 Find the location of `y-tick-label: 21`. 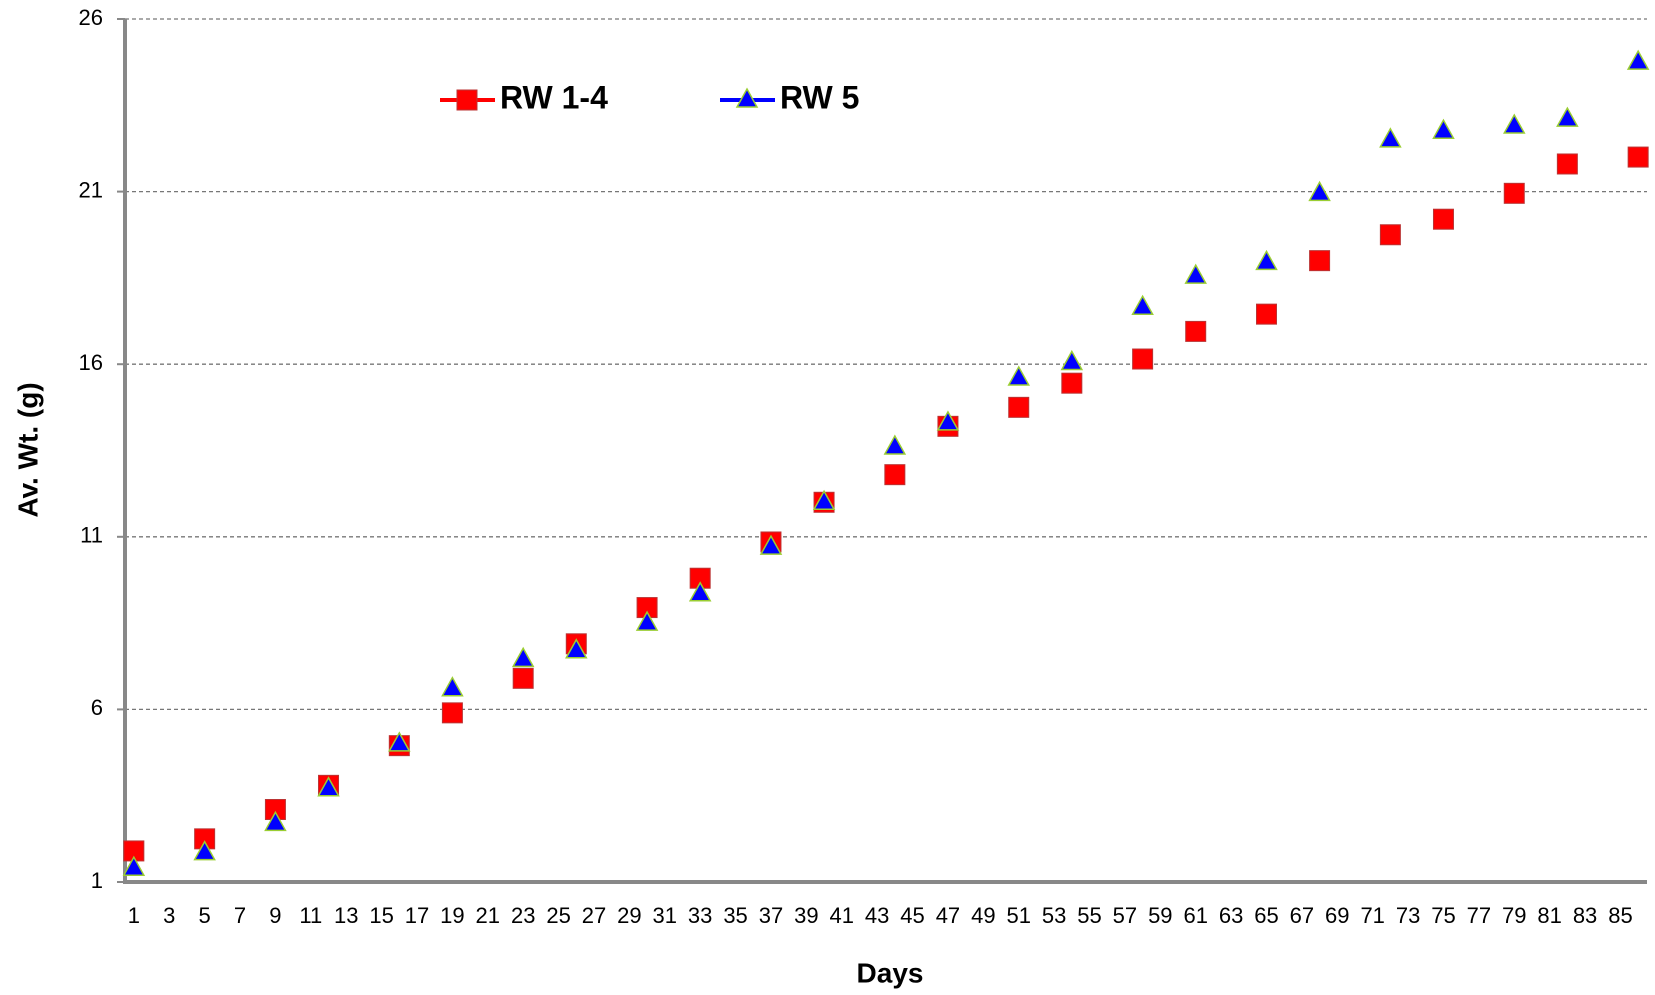

y-tick-label: 21 is located at coordinates (91, 189).